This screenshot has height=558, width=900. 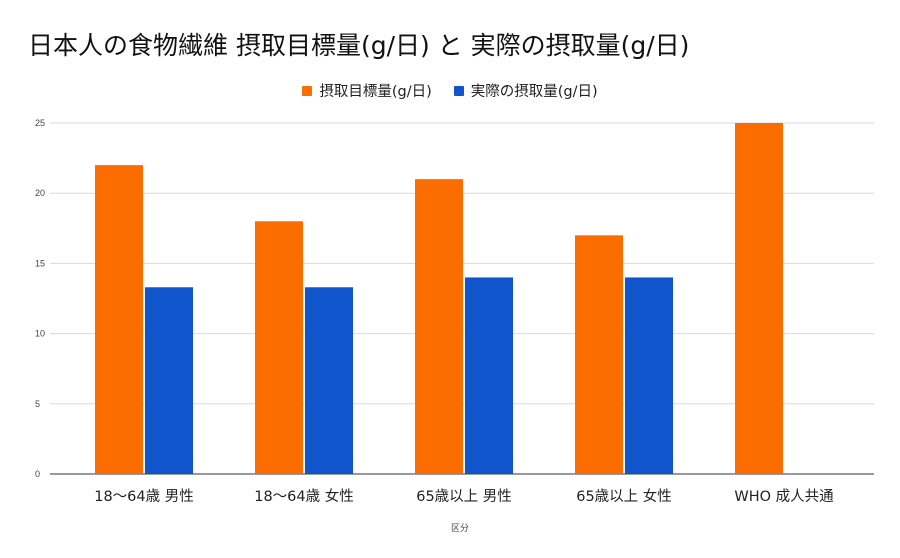 I want to click on x-axis-title: 区分, so click(x=460, y=528).